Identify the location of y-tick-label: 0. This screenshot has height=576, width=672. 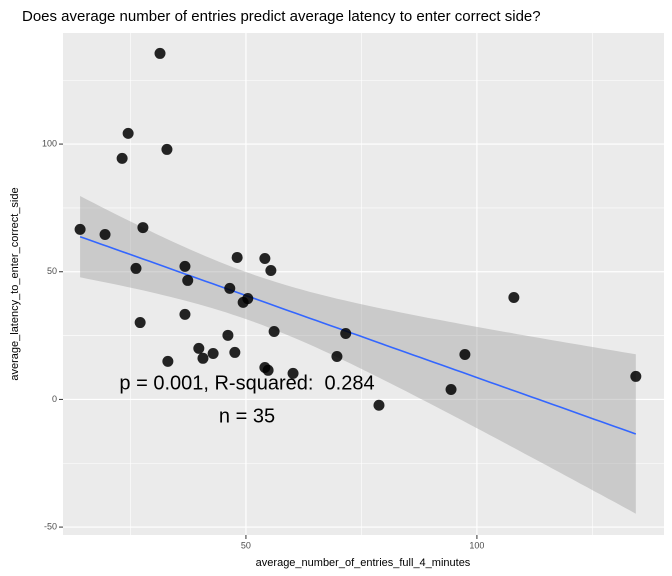
(54, 399).